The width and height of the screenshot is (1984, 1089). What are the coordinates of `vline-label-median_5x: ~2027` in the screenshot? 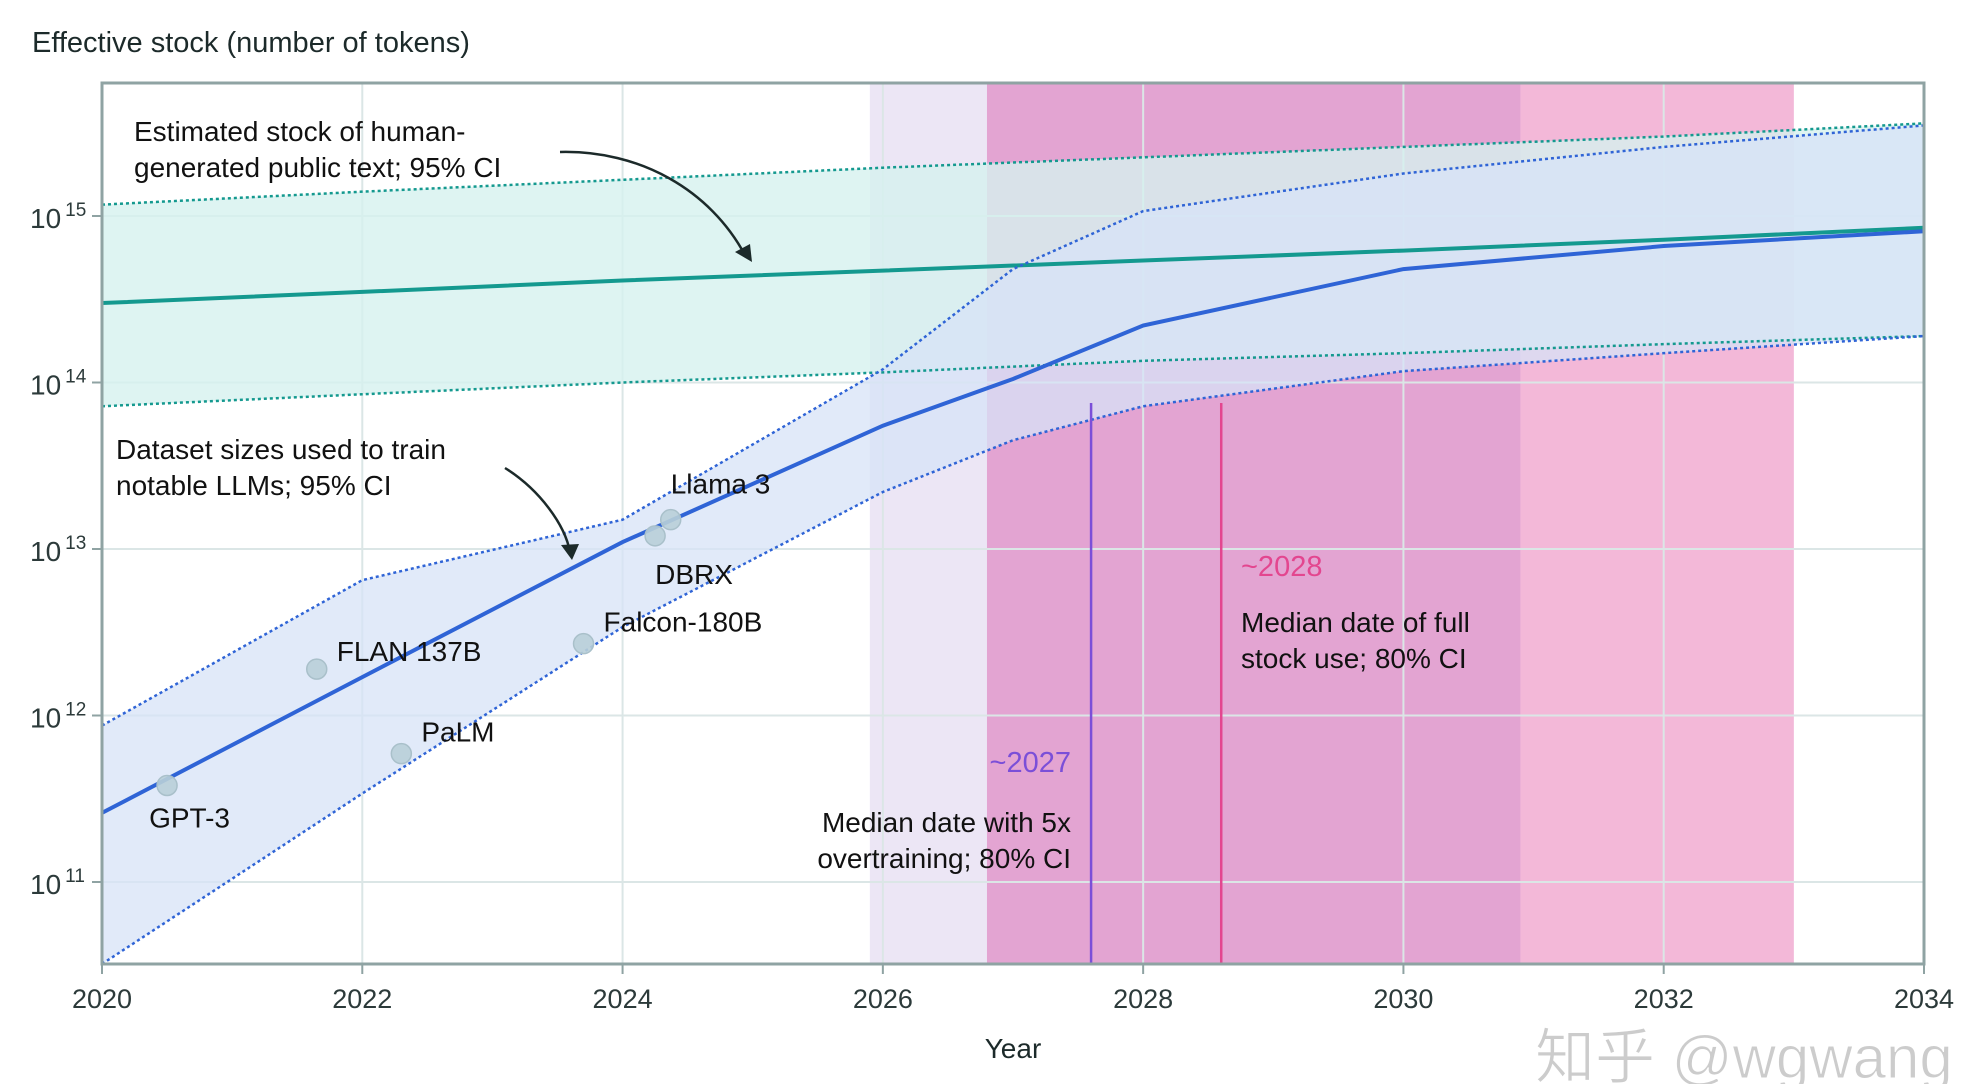 It's located at (1030, 763).